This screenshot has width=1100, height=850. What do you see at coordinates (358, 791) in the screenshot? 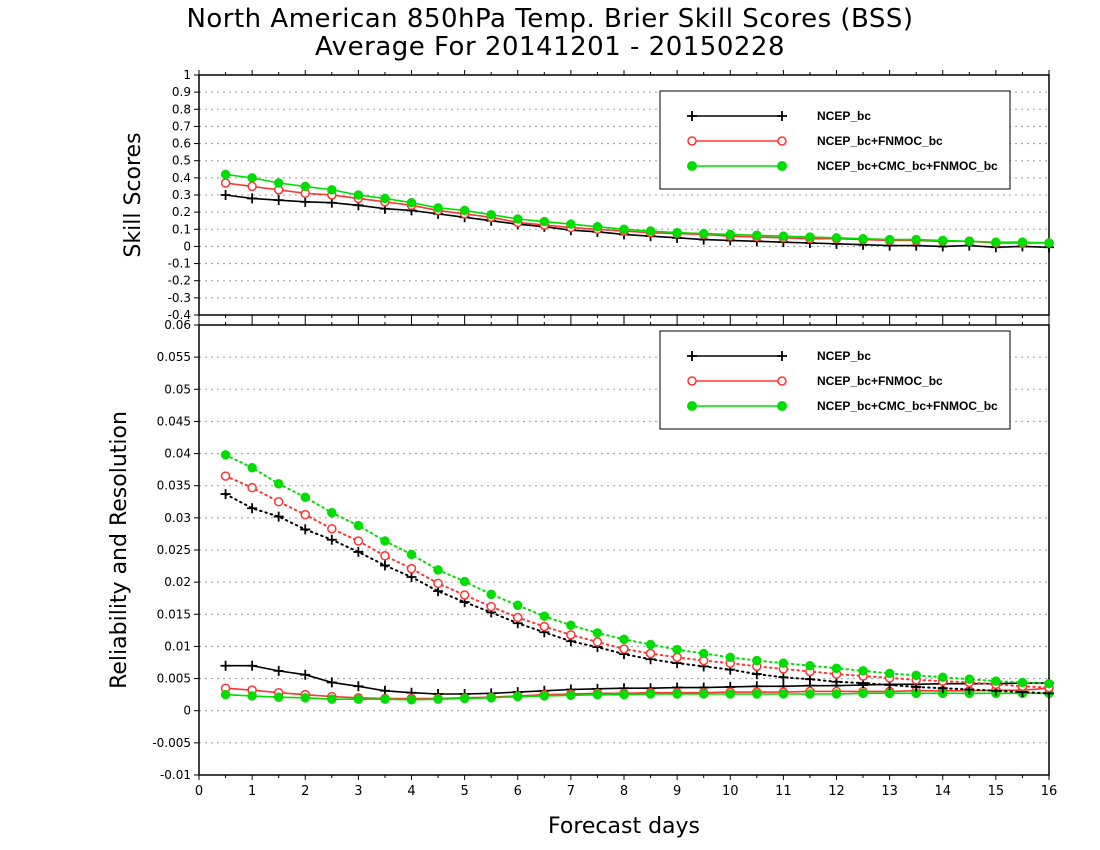
I see `x-tick-label: 3` at bounding box center [358, 791].